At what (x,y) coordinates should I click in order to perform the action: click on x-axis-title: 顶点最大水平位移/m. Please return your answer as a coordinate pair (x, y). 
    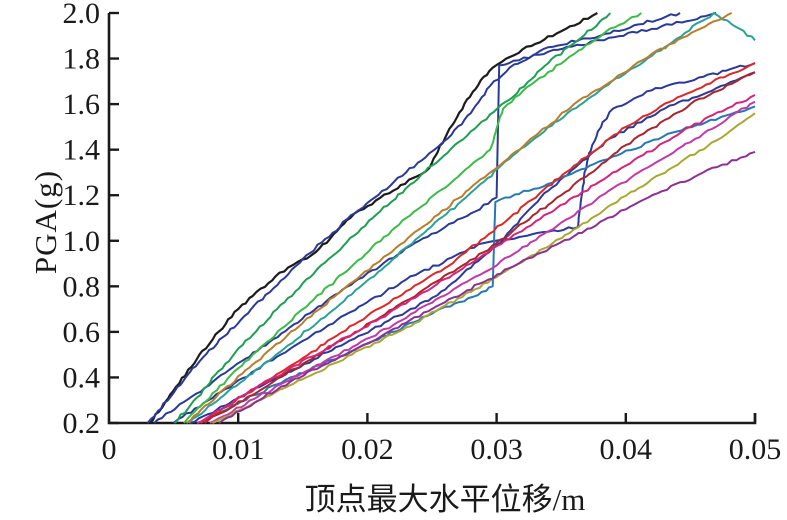
    Looking at the image, I should click on (445, 499).